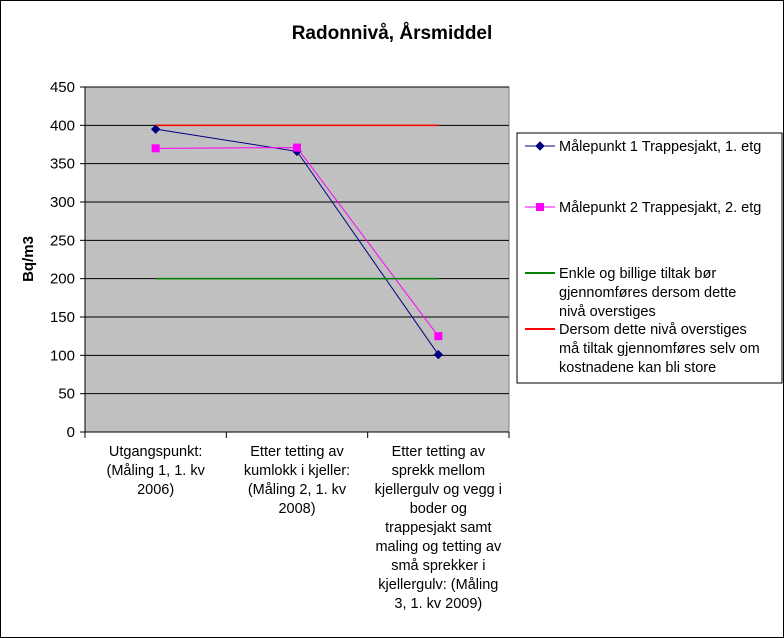 The width and height of the screenshot is (784, 638). Describe the element at coordinates (62, 240) in the screenshot. I see `y-tick-label: 250` at that location.